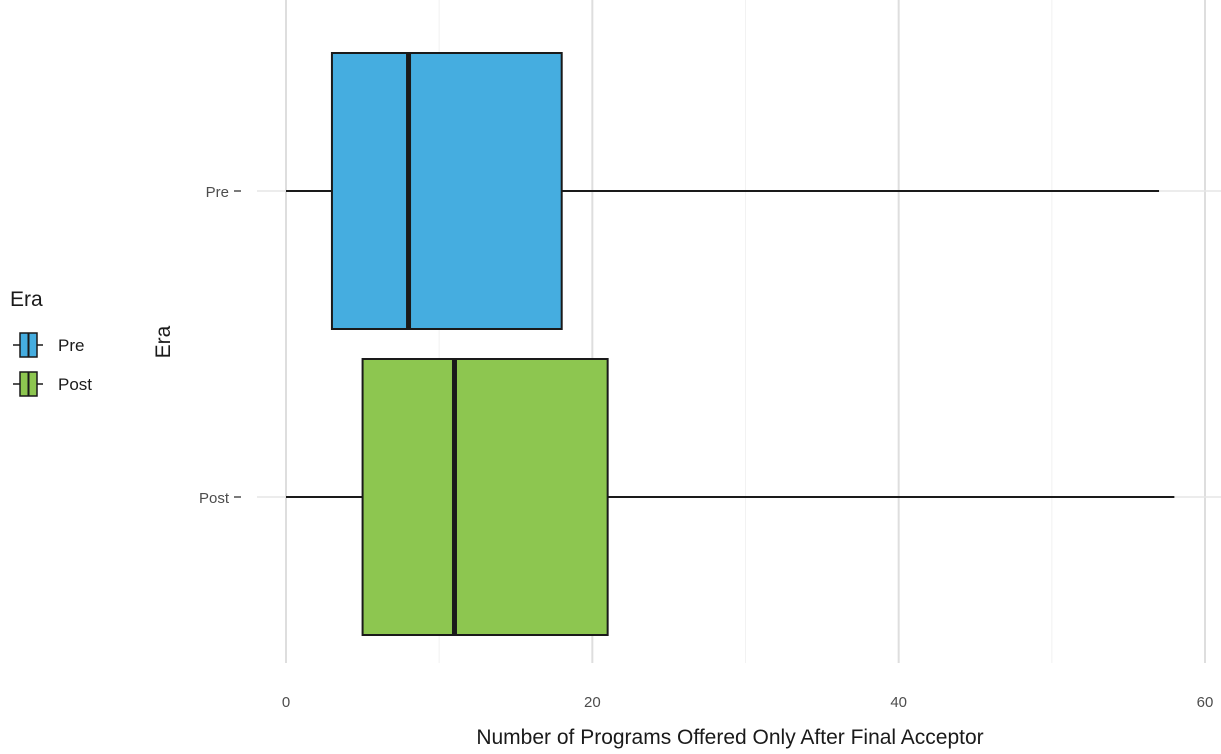 This screenshot has width=1221, height=754. Describe the element at coordinates (898, 702) in the screenshot. I see `x-tick-label: 40` at that location.